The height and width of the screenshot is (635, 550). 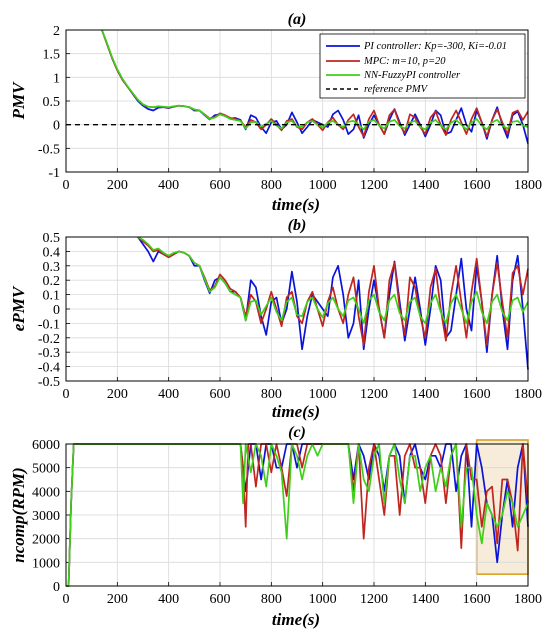 I want to click on panel-a-xlabel: time(s), so click(x=296, y=204).